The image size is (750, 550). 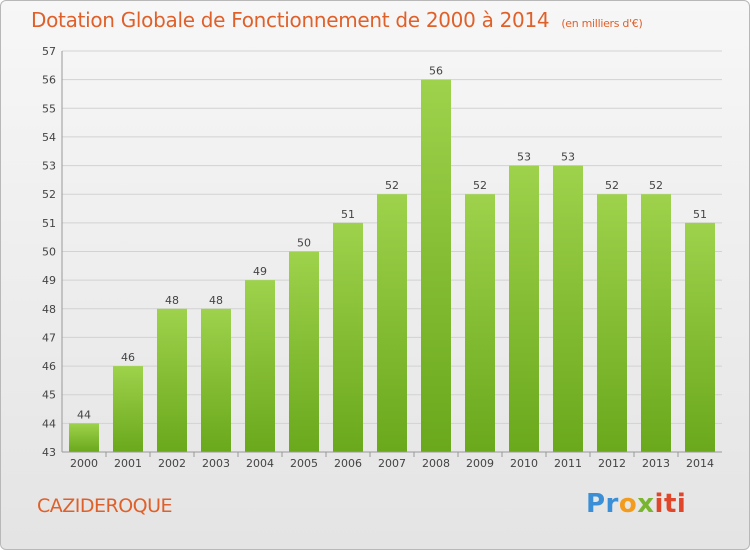 I want to click on x-tick-label: 2010, so click(x=524, y=463).